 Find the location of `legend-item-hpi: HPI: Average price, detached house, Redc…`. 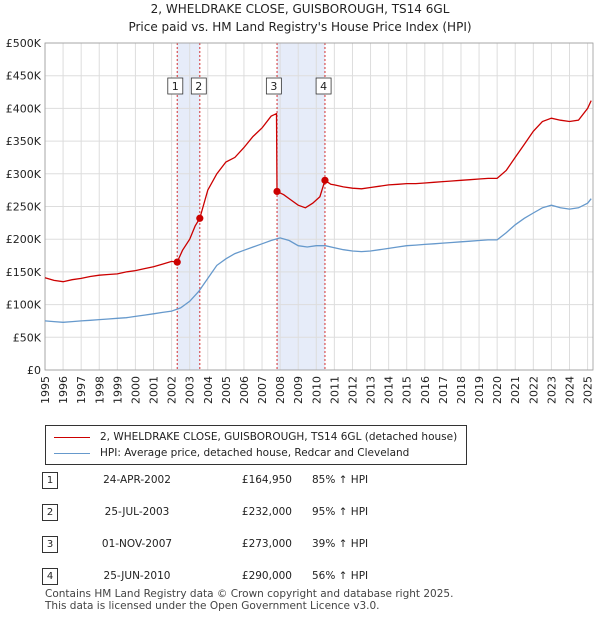

legend-item-hpi: HPI: Average price, detached house, Redc… is located at coordinates (231, 453).